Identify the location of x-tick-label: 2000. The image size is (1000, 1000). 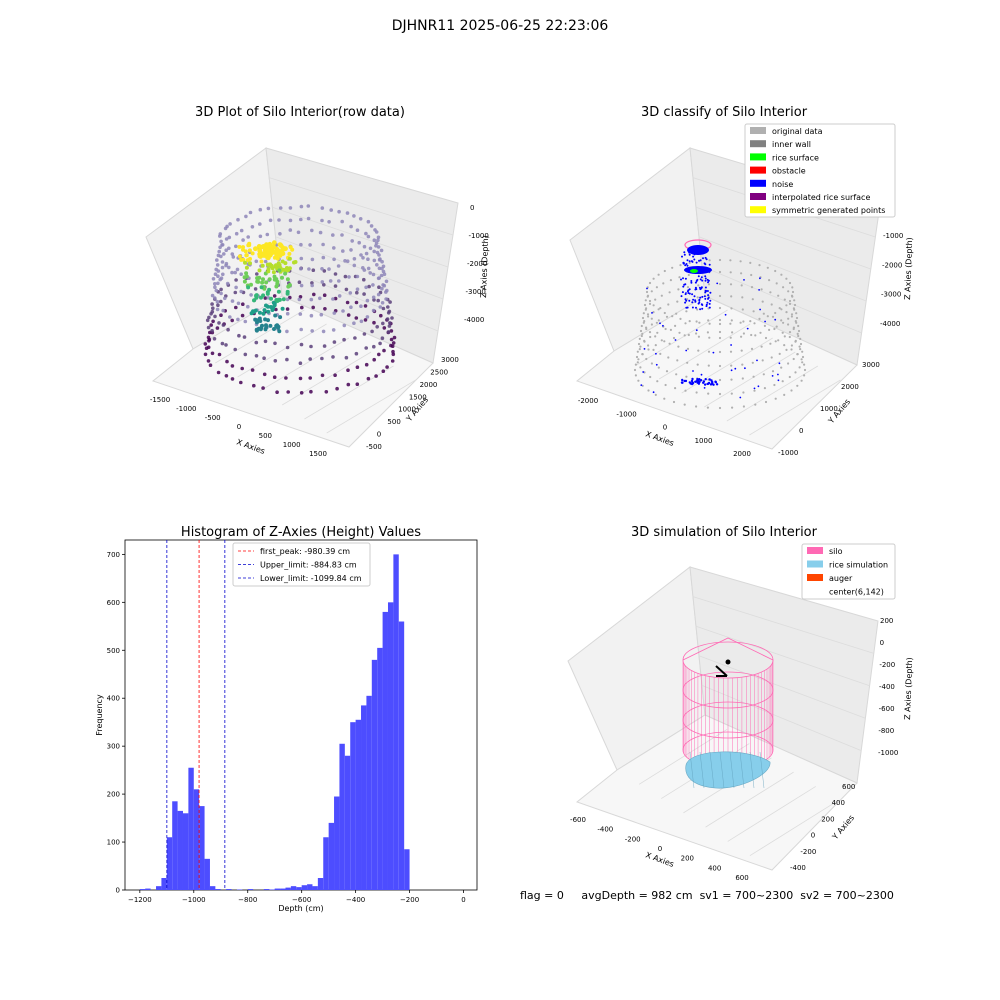
(742, 454).